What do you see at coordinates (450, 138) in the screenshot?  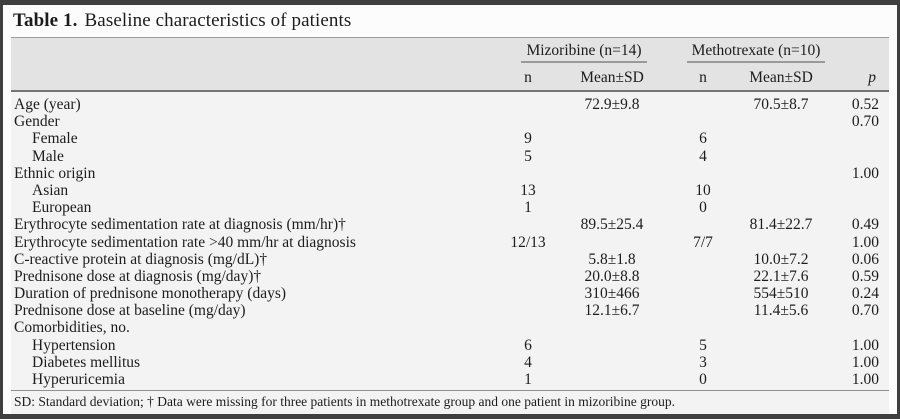 I see `table-row: Female 9 6` at bounding box center [450, 138].